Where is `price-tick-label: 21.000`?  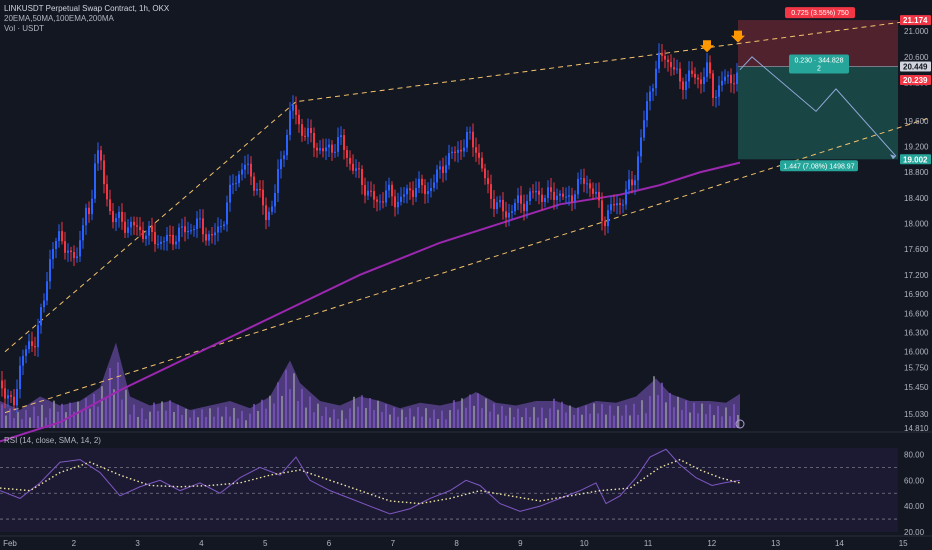
price-tick-label: 21.000 is located at coordinates (916, 31).